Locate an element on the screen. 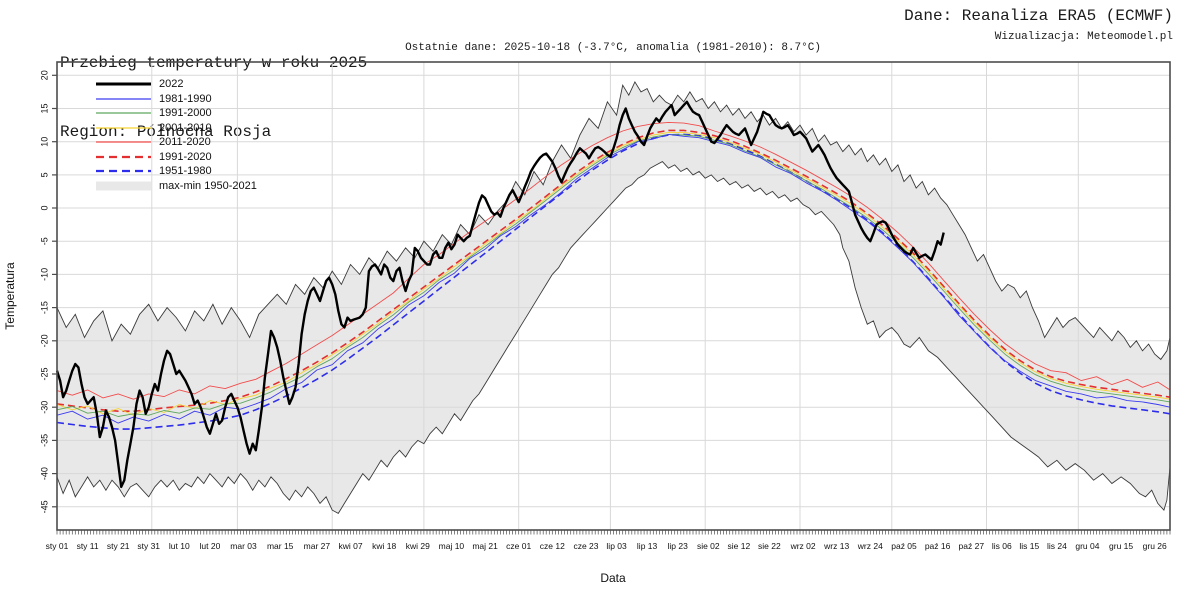 This screenshot has height=600, width=1200. legend-item-band-swatch is located at coordinates (123, 186).